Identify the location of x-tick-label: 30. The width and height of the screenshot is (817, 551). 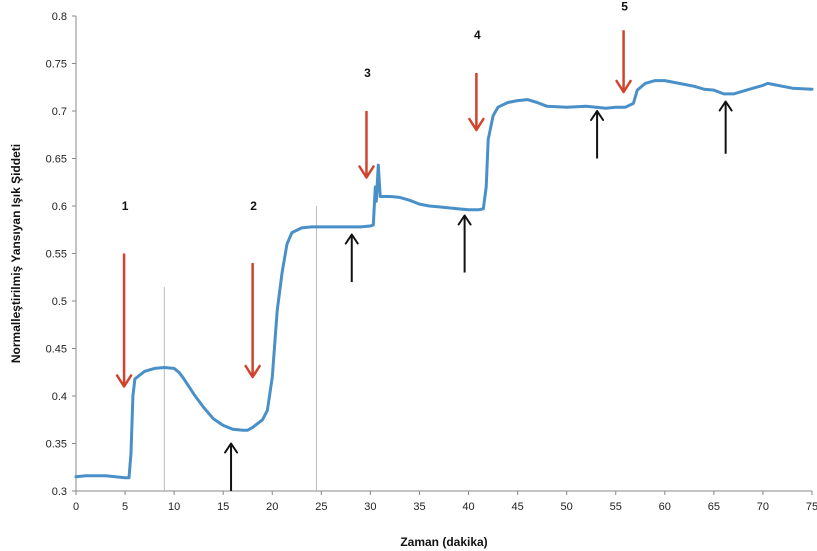
(370, 507).